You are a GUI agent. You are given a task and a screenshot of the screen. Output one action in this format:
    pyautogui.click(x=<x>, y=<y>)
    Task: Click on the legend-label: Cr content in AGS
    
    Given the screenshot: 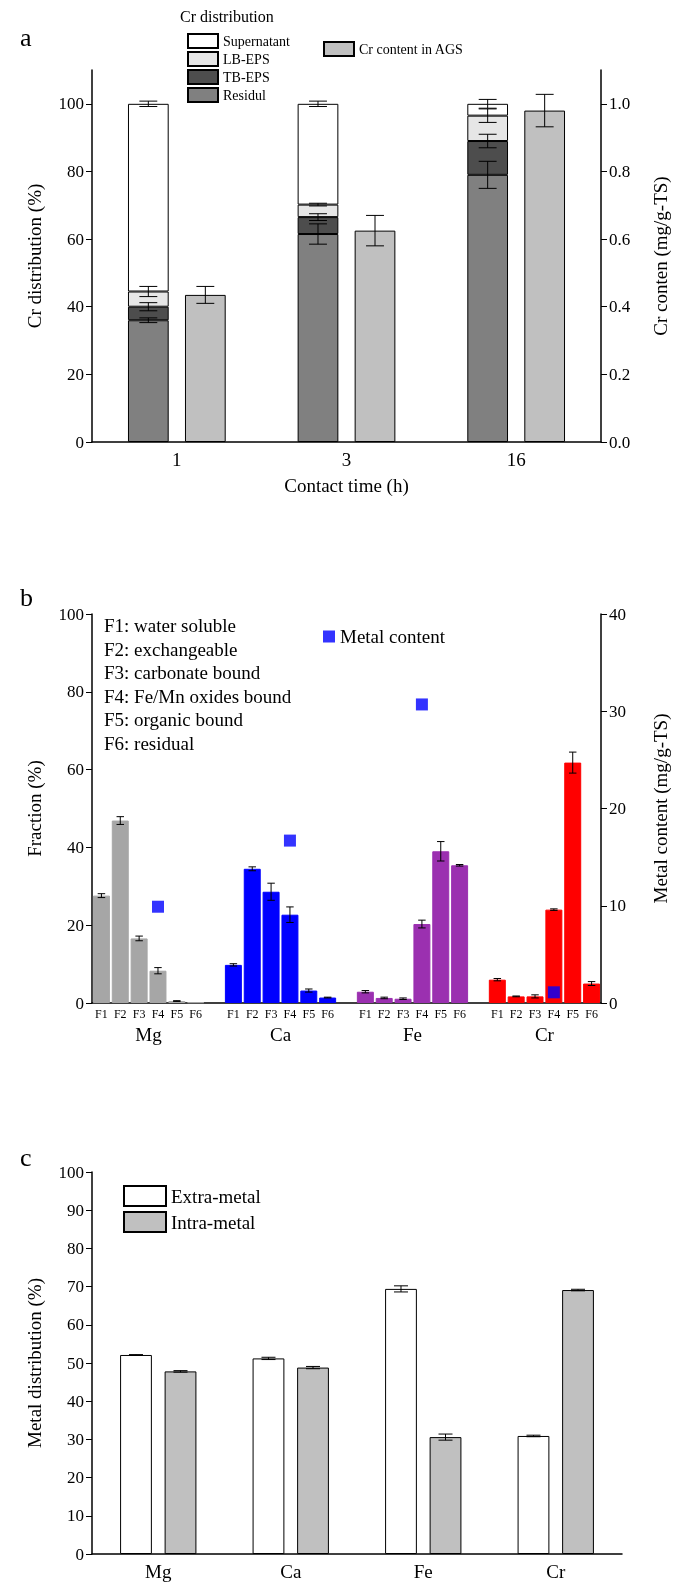 What is the action you would take?
    pyautogui.click(x=411, y=49)
    